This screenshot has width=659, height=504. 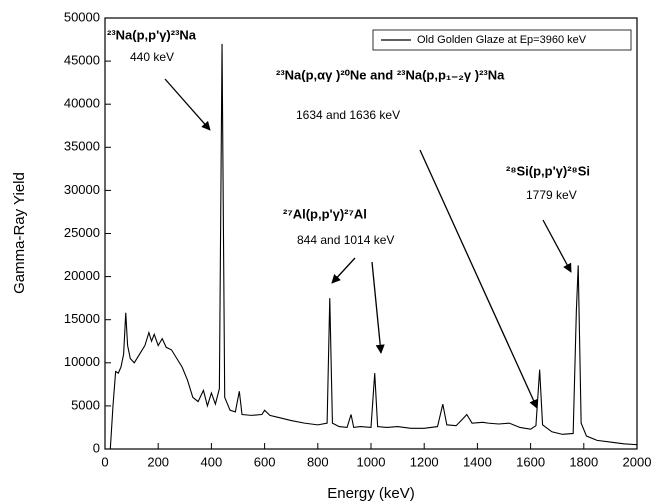 I want to click on annotation: 440 keV, so click(x=152, y=57).